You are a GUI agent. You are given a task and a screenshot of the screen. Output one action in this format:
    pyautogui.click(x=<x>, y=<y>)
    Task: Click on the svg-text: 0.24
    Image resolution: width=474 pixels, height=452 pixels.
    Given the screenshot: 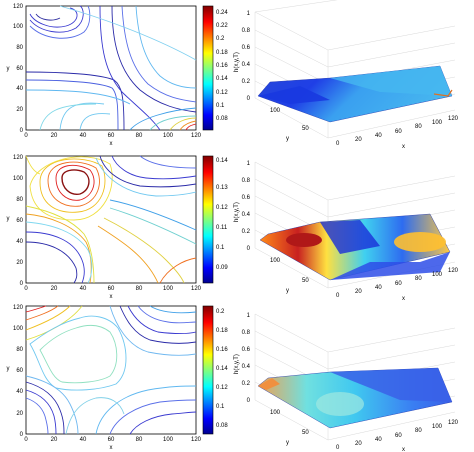 What is the action you would take?
    pyautogui.click(x=222, y=13)
    